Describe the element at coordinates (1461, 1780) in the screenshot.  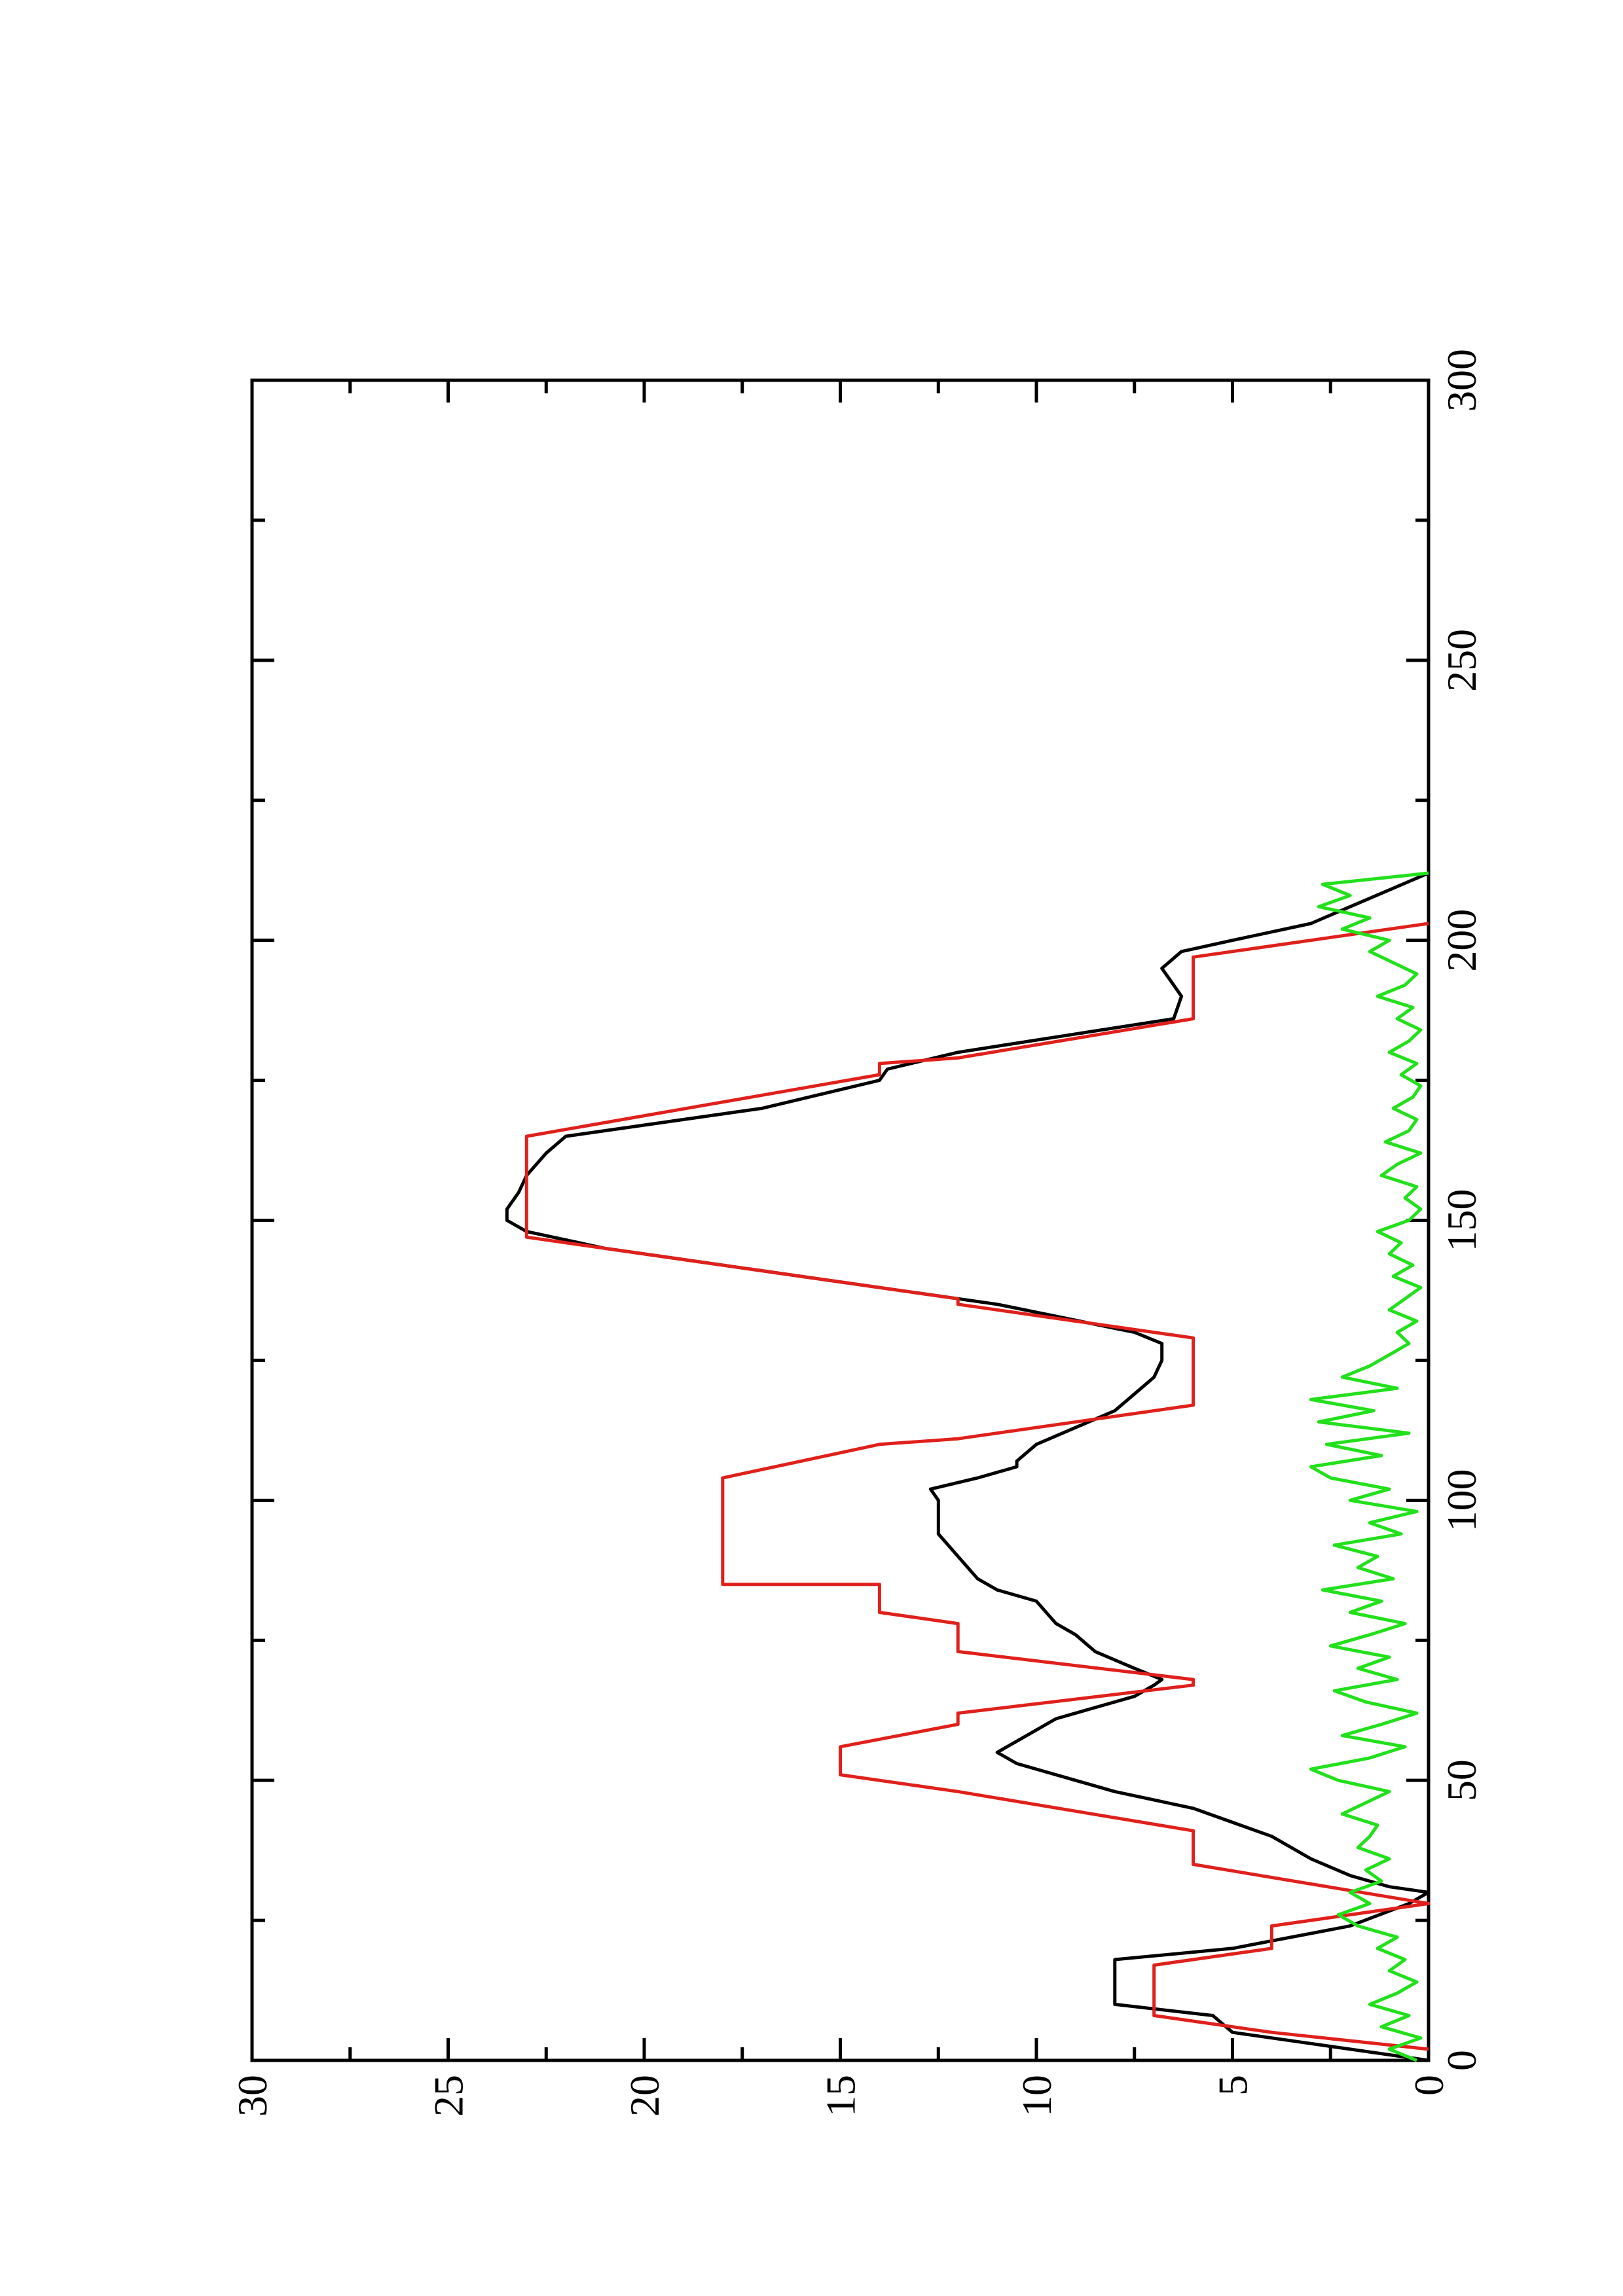
I see `x-tick-label: 50` at that location.